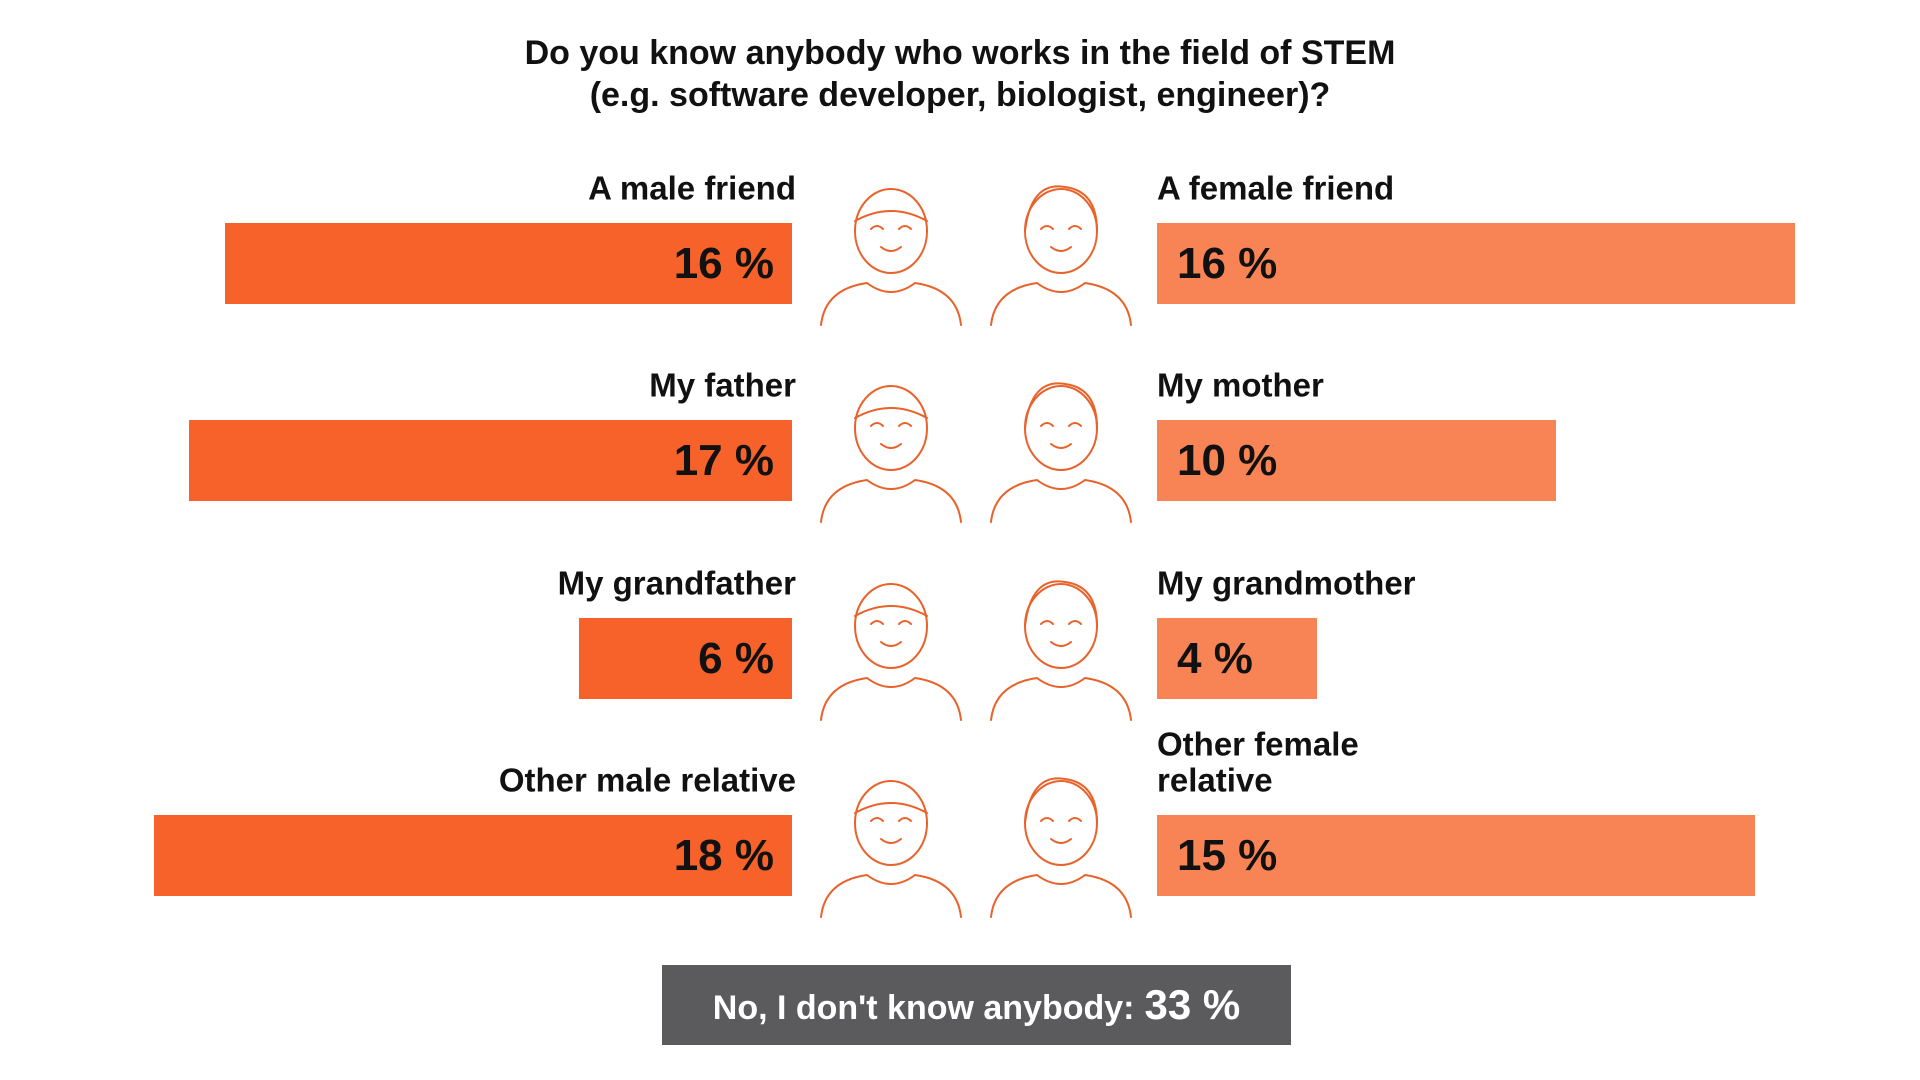 The height and width of the screenshot is (1080, 1920). What do you see at coordinates (1227, 460) in the screenshot?
I see `value-label: 10 %` at bounding box center [1227, 460].